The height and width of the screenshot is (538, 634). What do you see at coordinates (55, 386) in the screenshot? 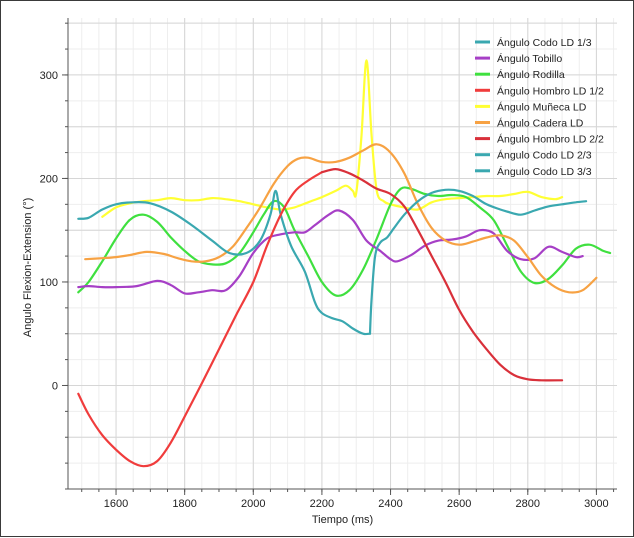
I see `y-tick-label: 0` at bounding box center [55, 386].